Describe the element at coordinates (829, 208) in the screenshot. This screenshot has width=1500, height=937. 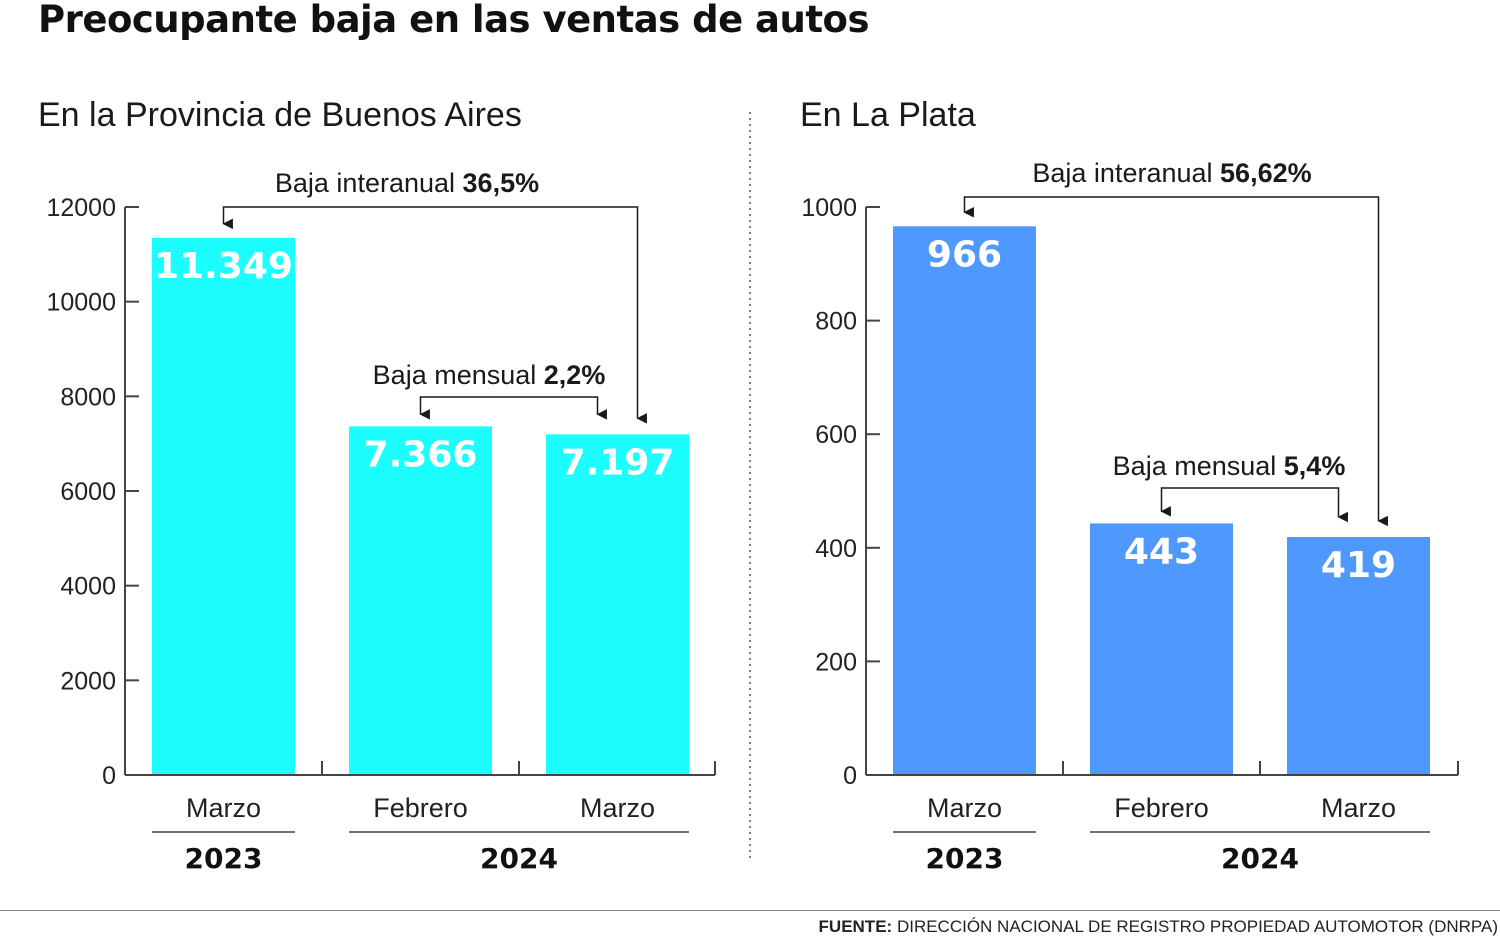
I see `y-tick-label: 1000` at that location.